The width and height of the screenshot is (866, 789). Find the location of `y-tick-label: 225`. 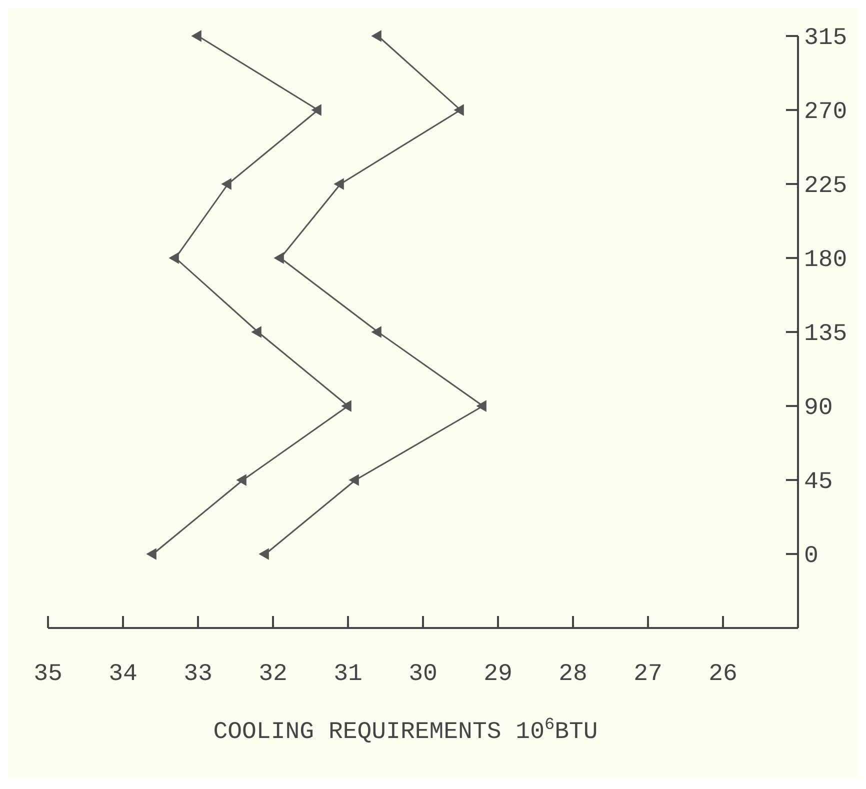

y-tick-label: 225 is located at coordinates (826, 186).